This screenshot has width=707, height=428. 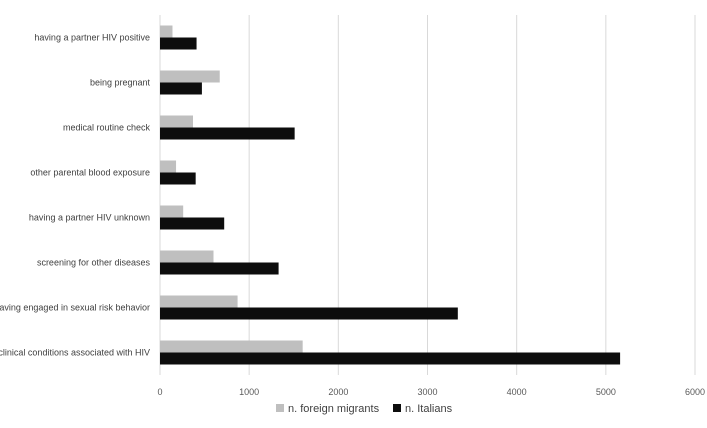 I want to click on legend-label: n. foreign migrants, so click(x=334, y=409).